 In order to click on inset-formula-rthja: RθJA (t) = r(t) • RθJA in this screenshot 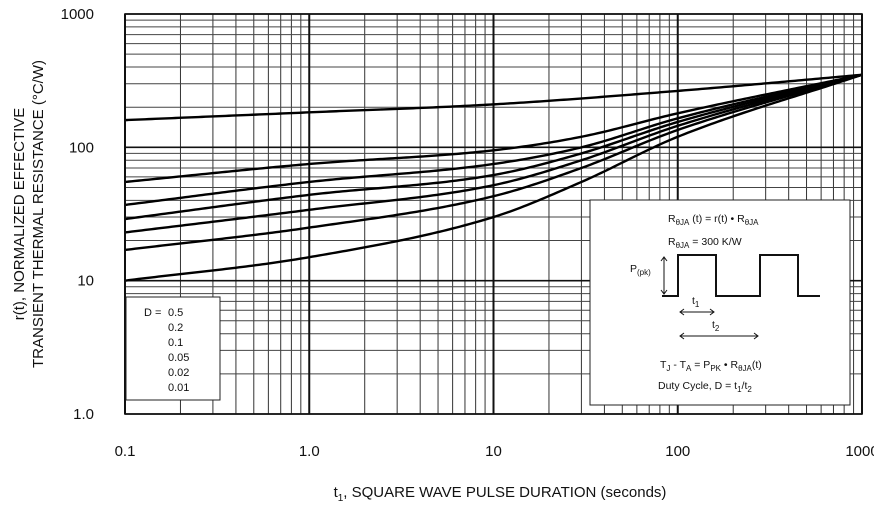, I will do `click(713, 220)`.